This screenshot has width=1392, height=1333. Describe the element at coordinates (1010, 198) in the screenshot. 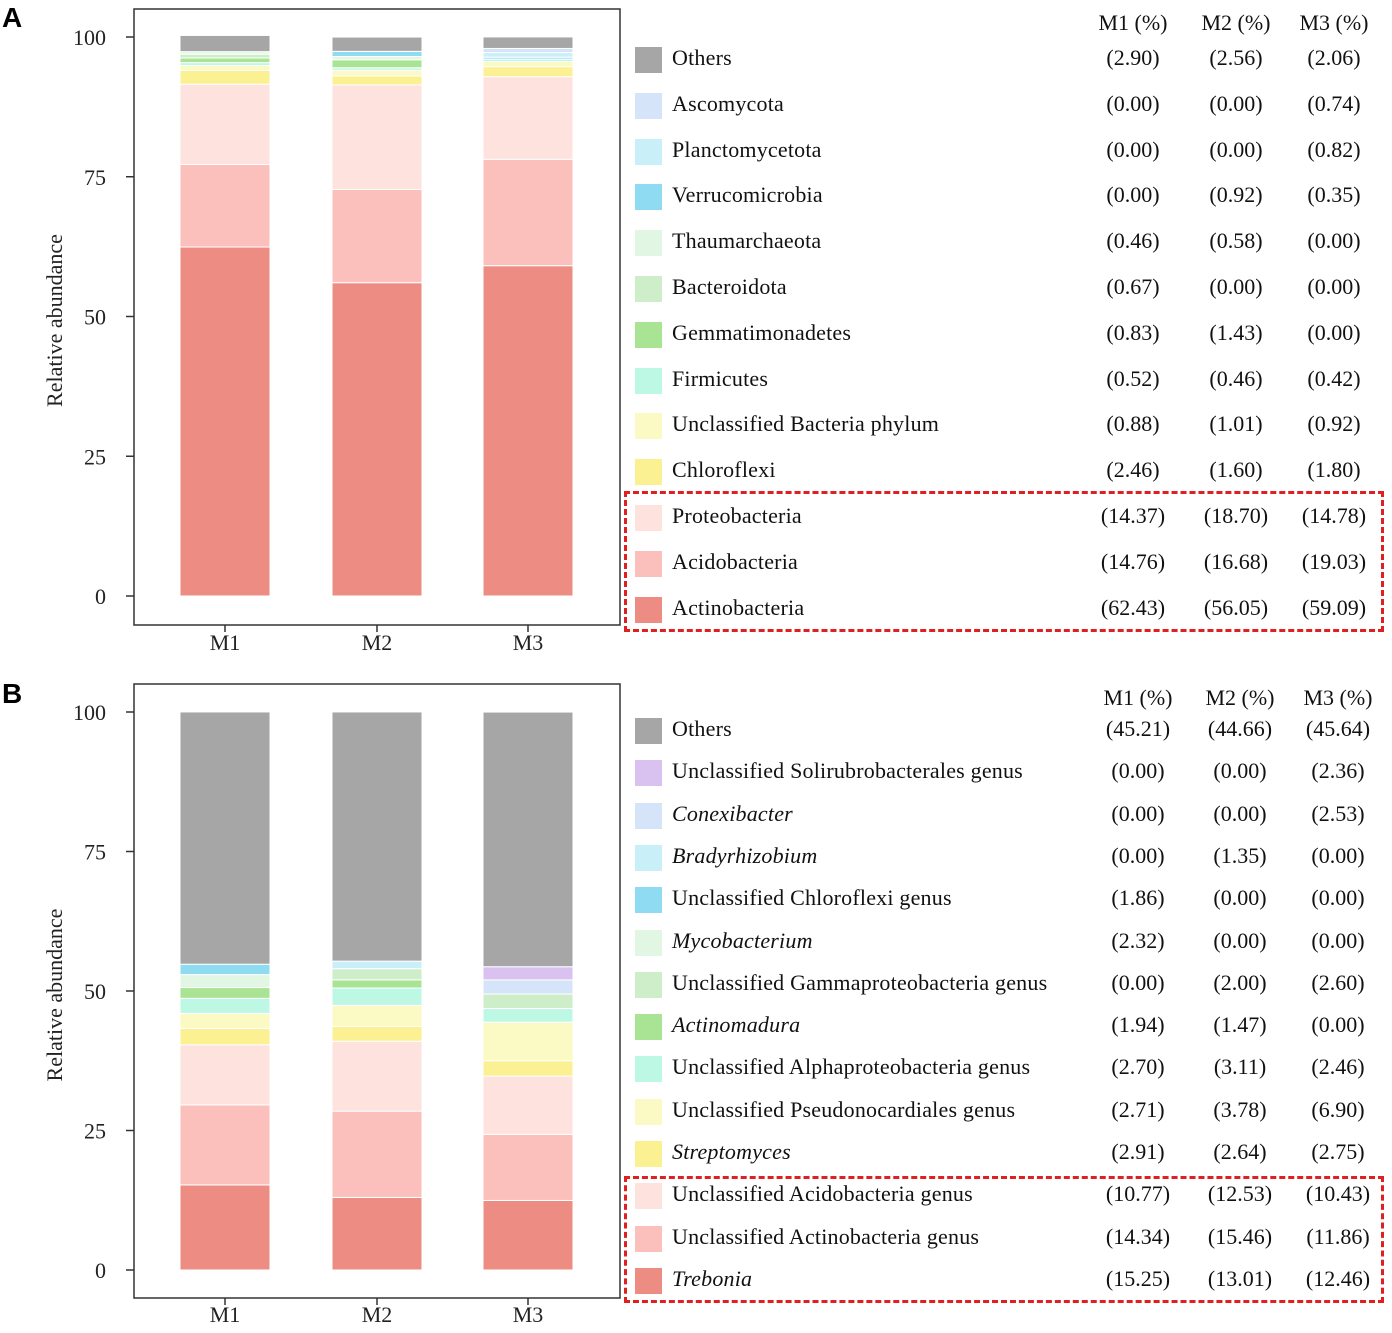

I see `legend-item-verrucomicrobia: Verrucomicrobia (0.00) (0.92) (0.35)` at that location.